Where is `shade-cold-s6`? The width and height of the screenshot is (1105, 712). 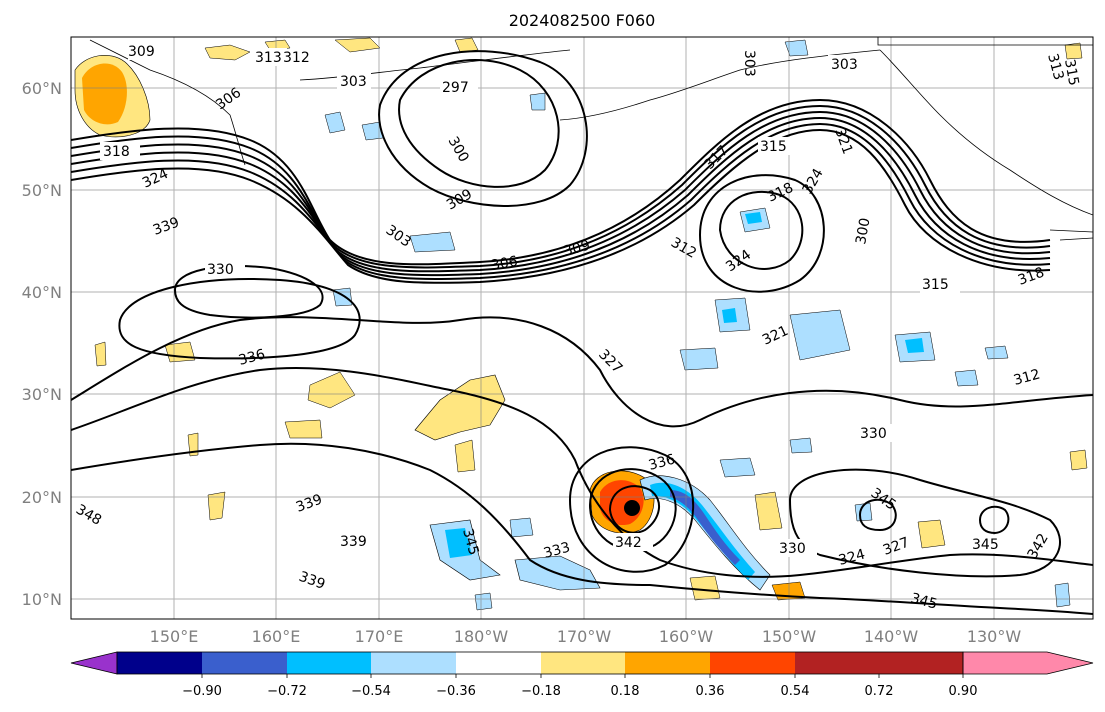
shade-cold-s6 is located at coordinates (483, 601).